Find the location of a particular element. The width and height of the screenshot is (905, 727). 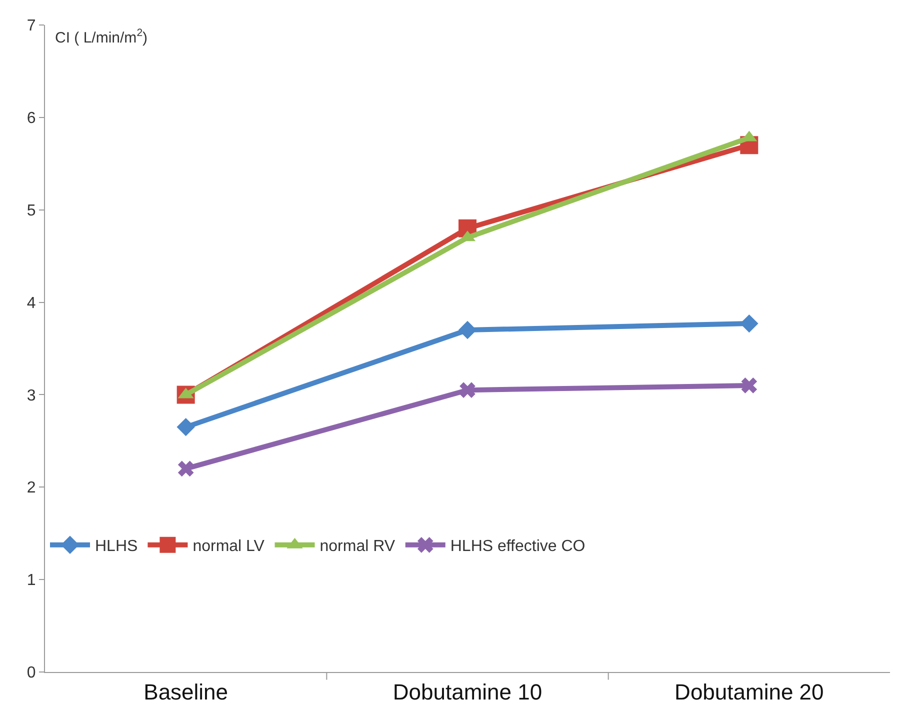

y-tick-label: 6 is located at coordinates (31, 119).